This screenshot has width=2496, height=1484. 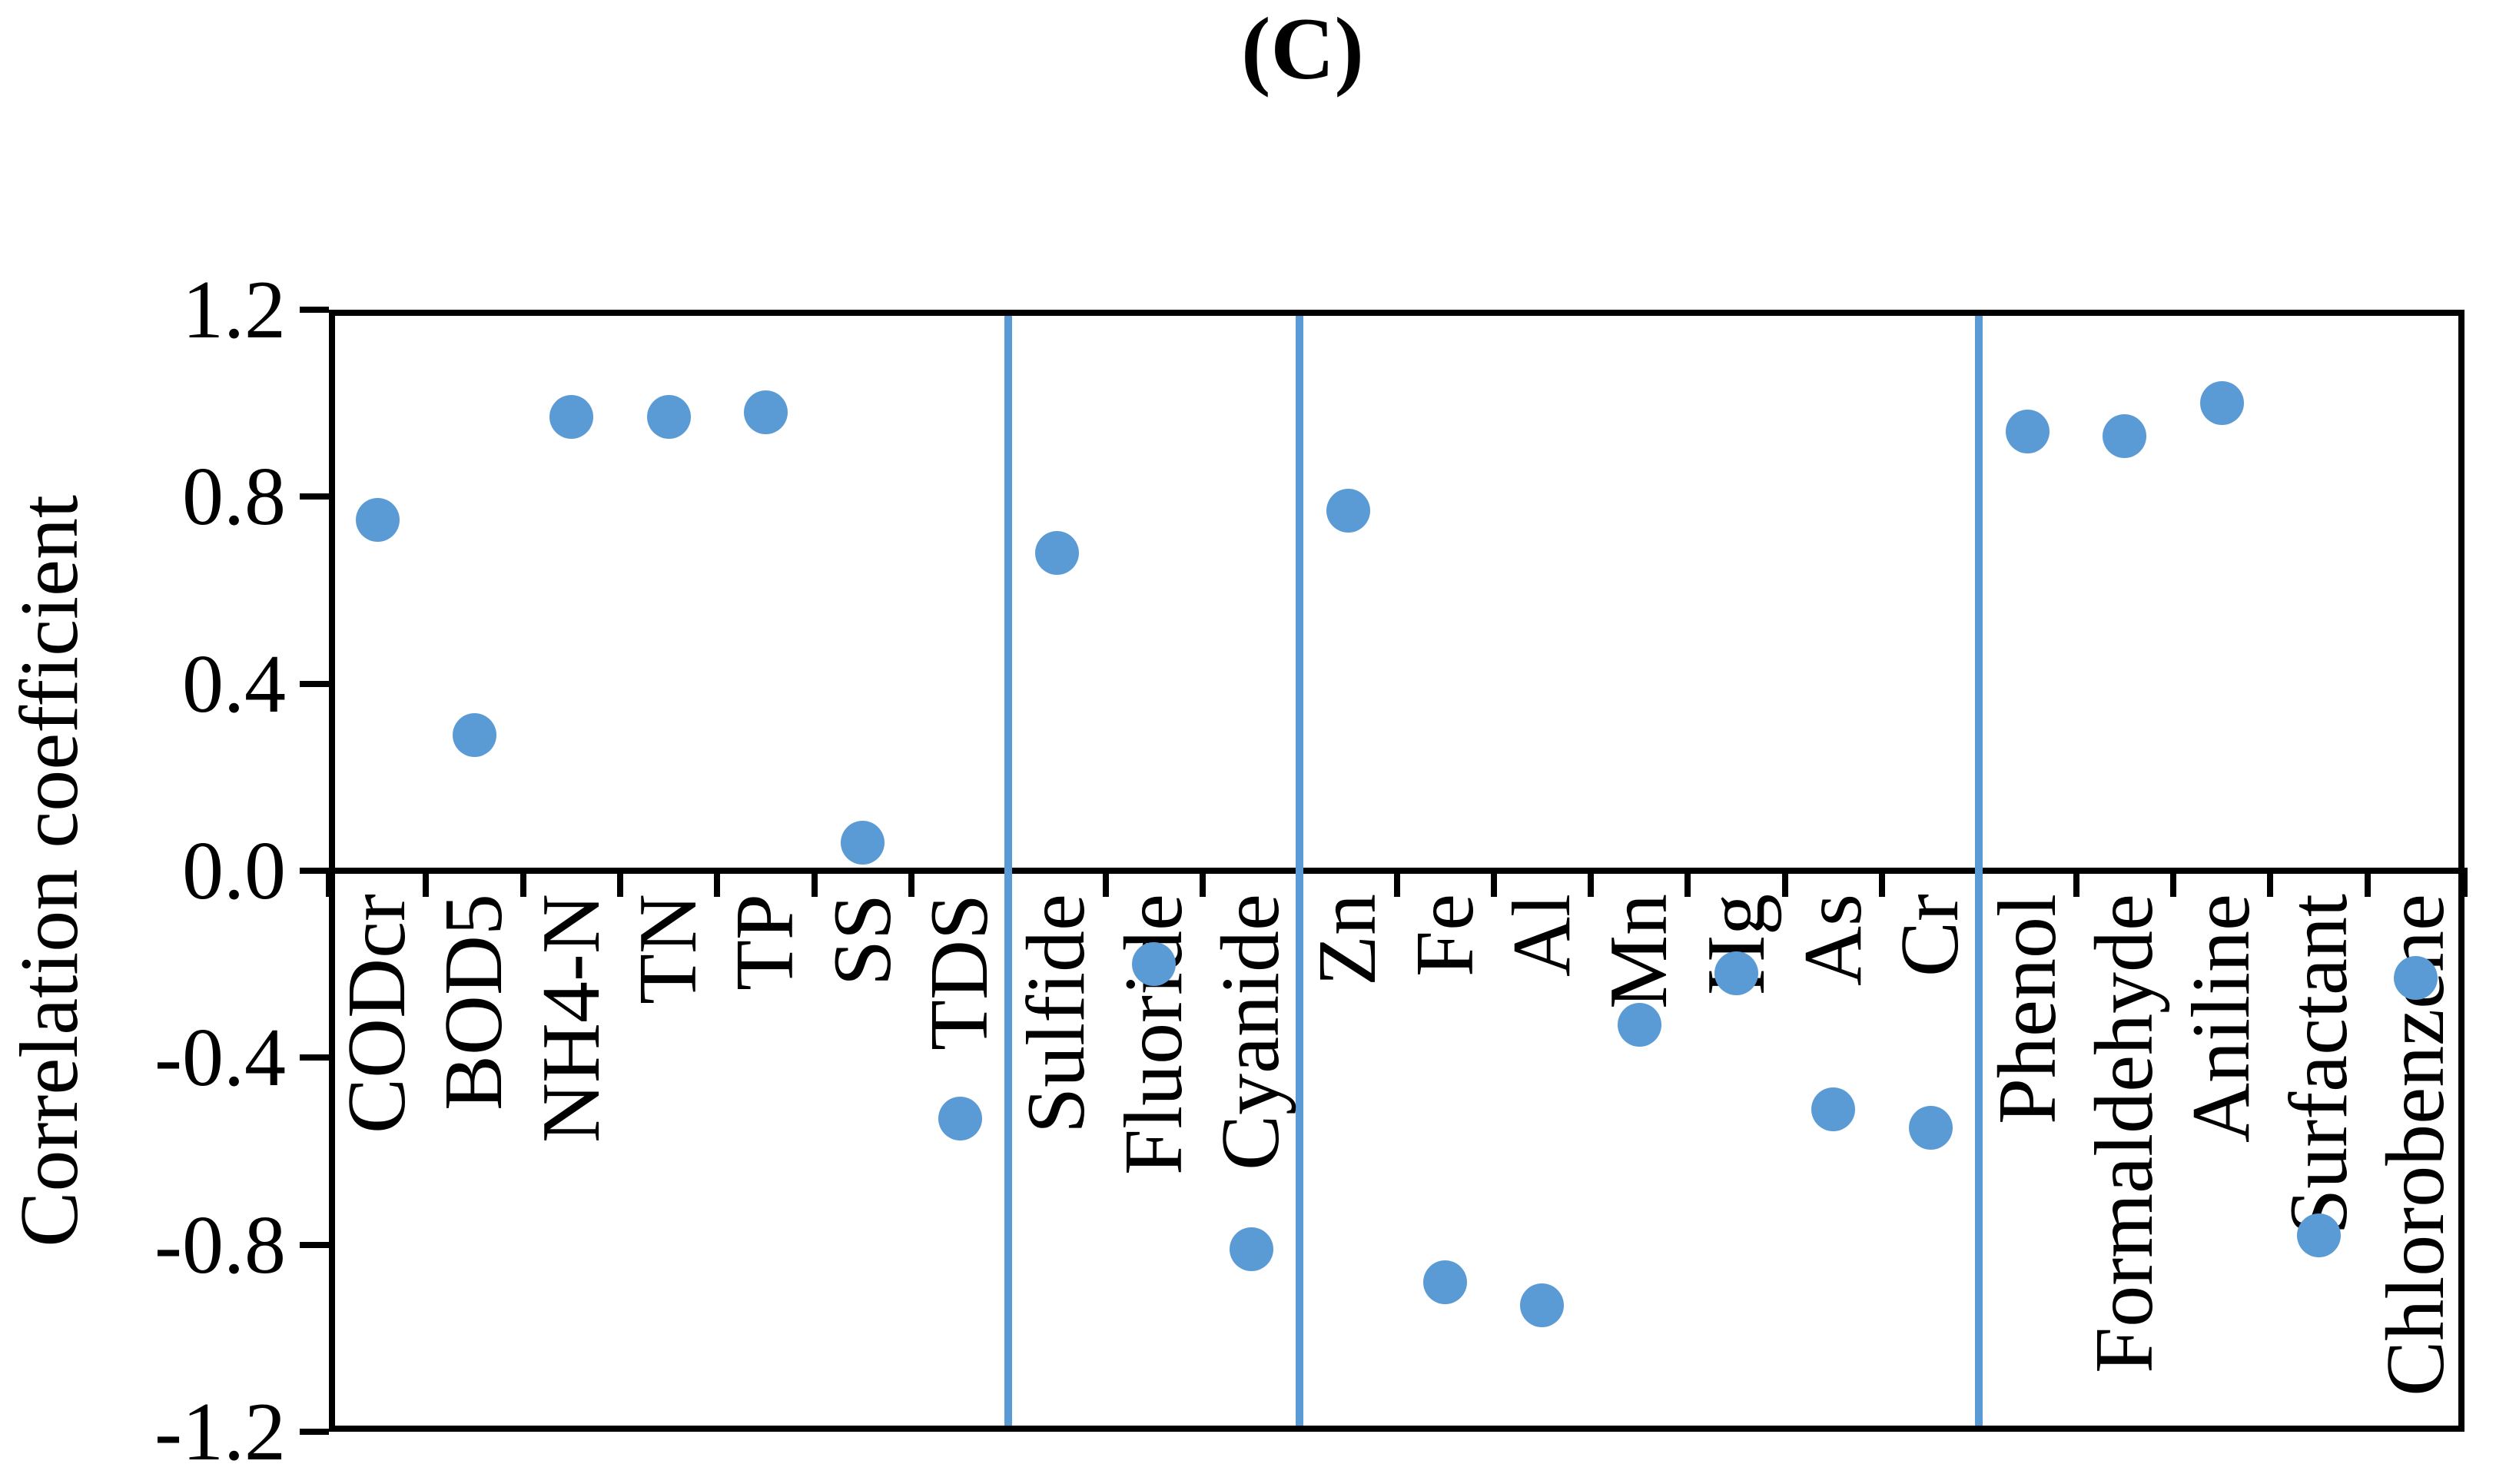 I want to click on category-label: Phenol, so click(x=2027, y=1009).